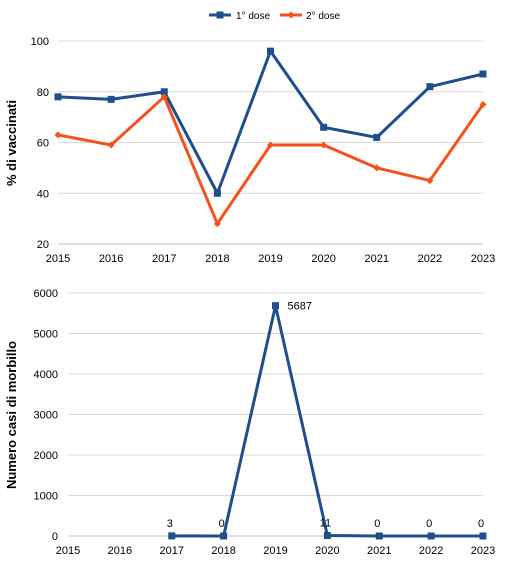  What do you see at coordinates (58, 259) in the screenshot?
I see `top-x-tick-2015: 2015` at bounding box center [58, 259].